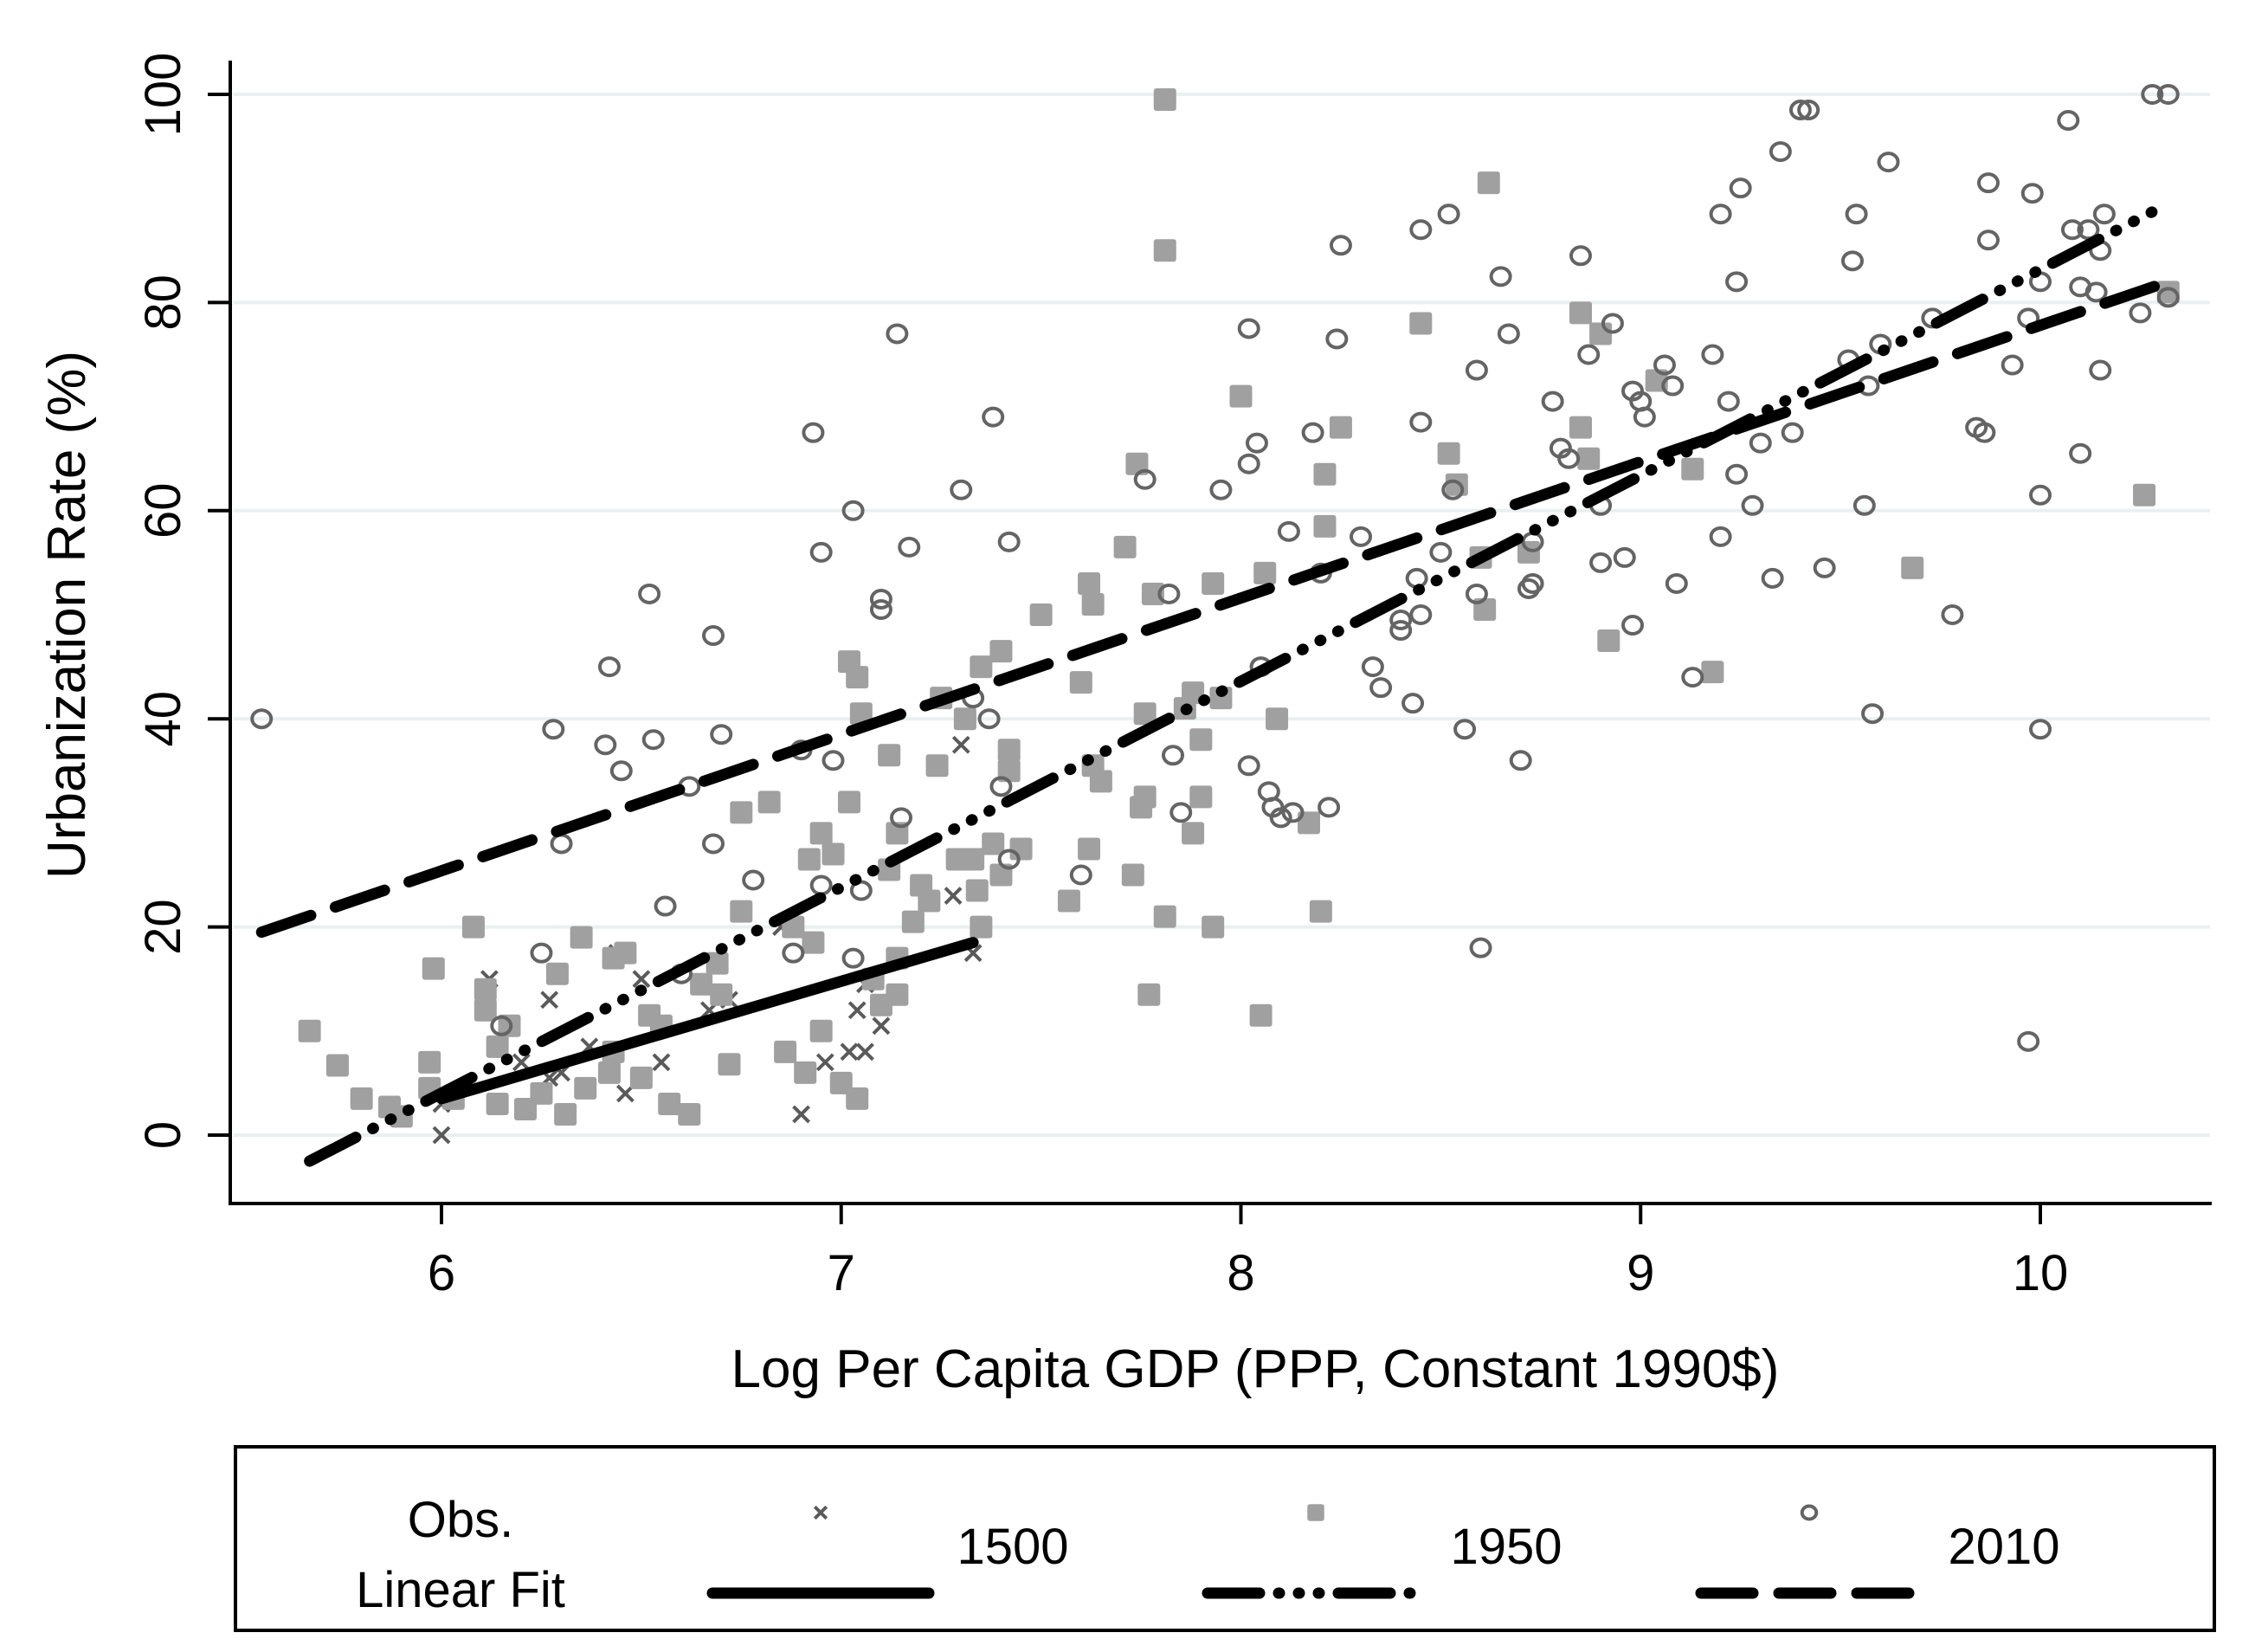 Image resolution: width=2268 pixels, height=1652 pixels. What do you see at coordinates (163, 95) in the screenshot?
I see `y-tick-label-100: 100` at bounding box center [163, 95].